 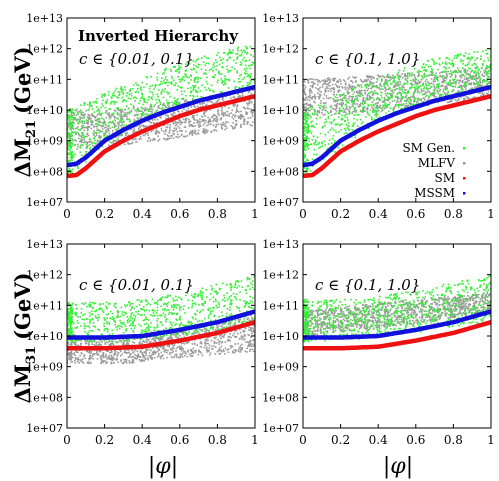 I want to click on series-sm-curve, so click(x=397, y=136).